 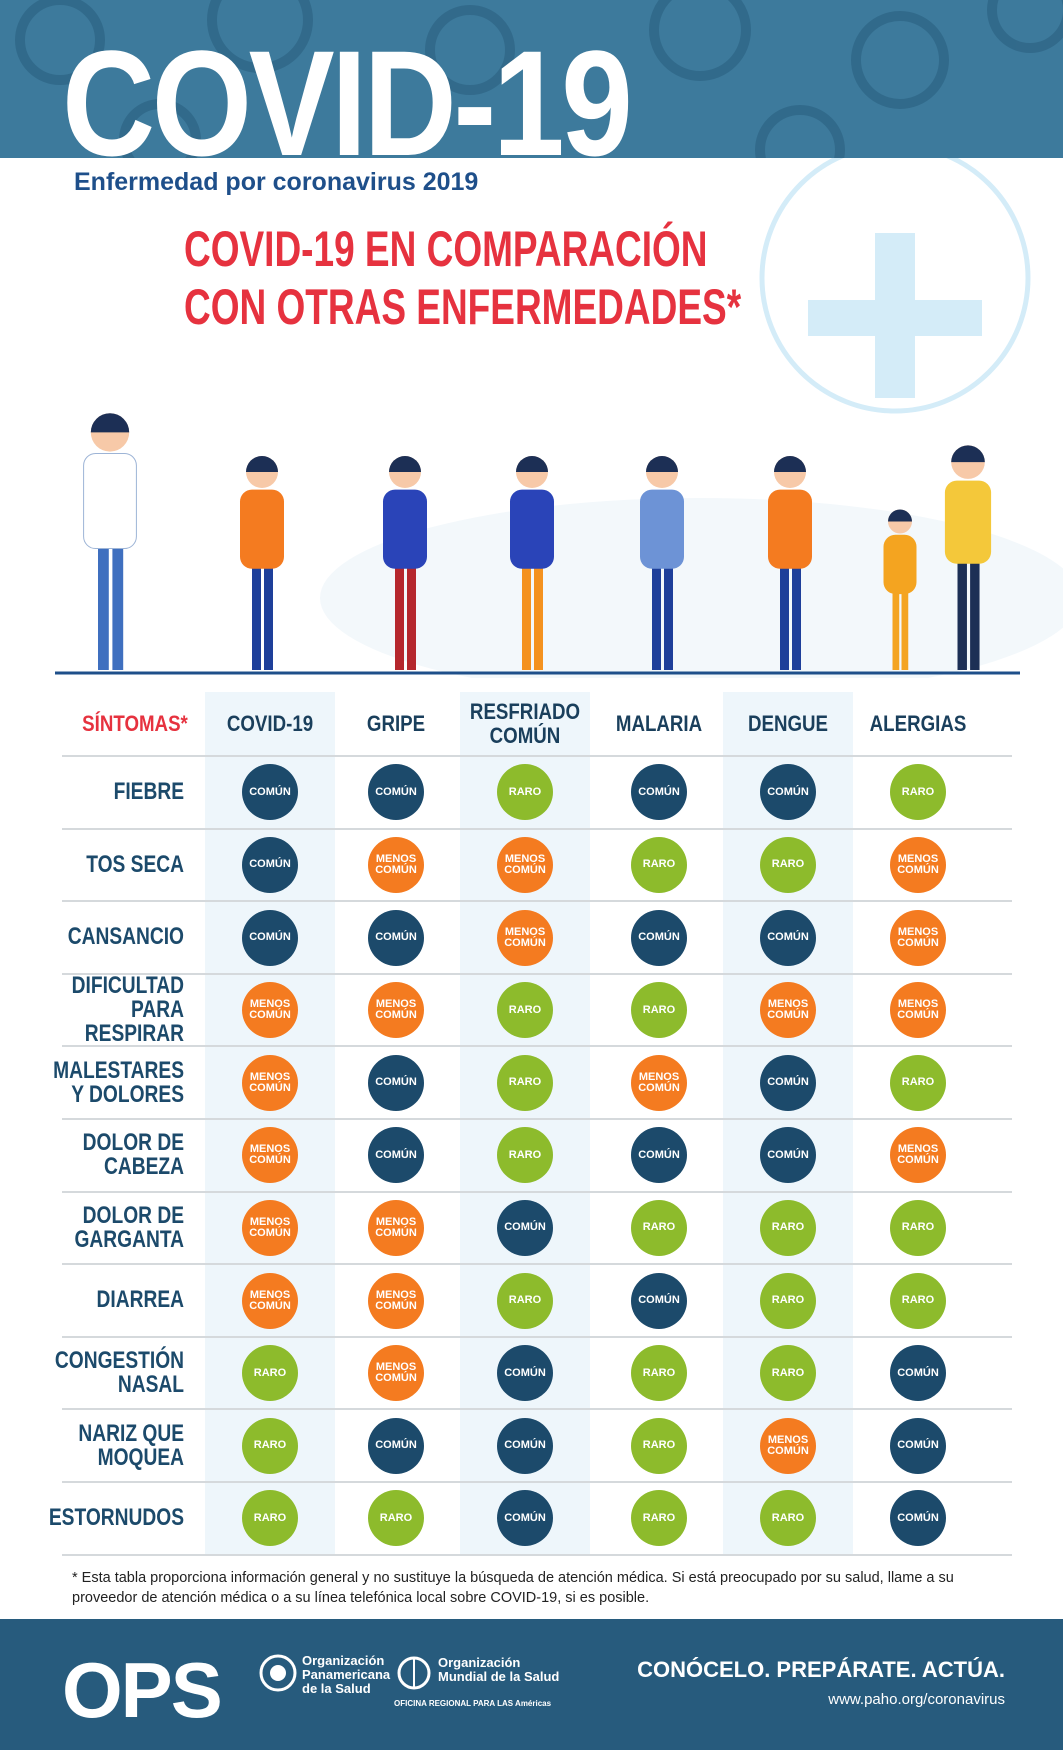 I want to click on virus-pattern, so click(x=539, y=79).